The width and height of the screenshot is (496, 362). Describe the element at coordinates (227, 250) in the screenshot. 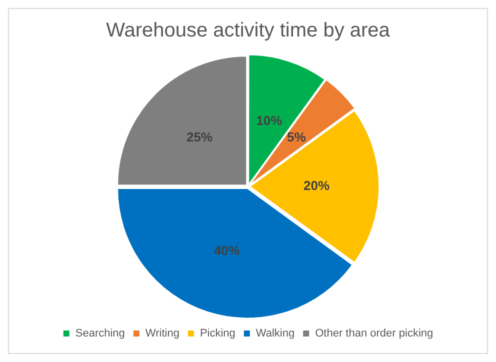

I see `data-label: 40%` at that location.